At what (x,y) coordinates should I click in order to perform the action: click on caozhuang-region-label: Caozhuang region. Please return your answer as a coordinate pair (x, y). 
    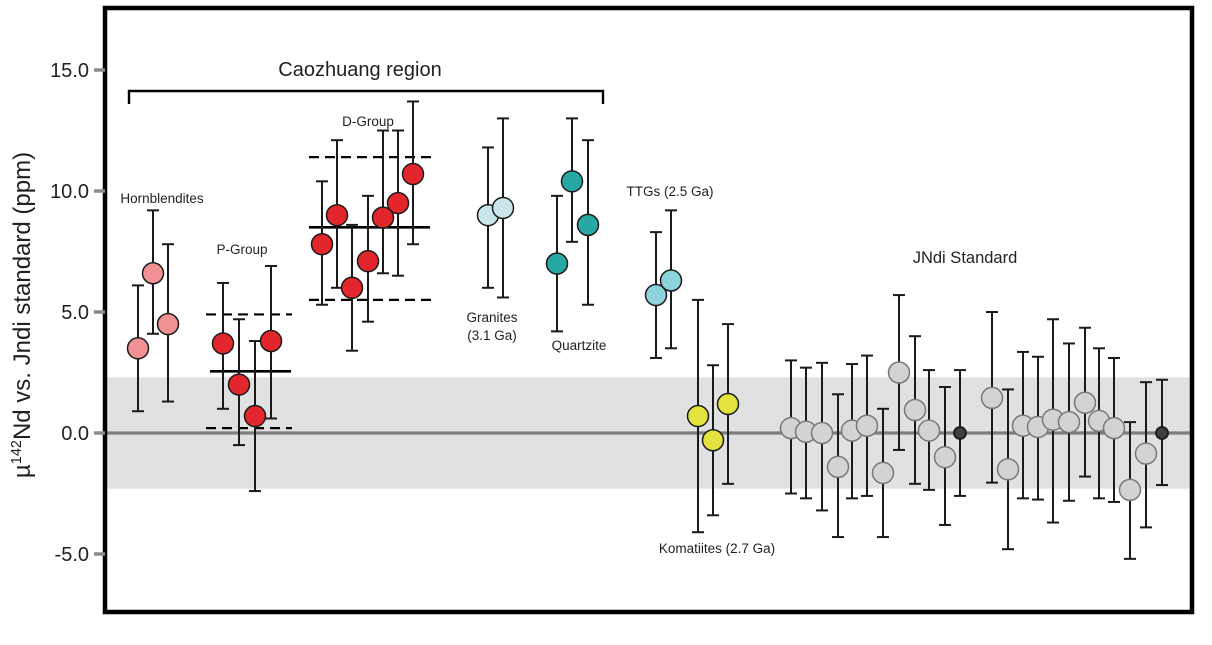
    Looking at the image, I should click on (359, 70).